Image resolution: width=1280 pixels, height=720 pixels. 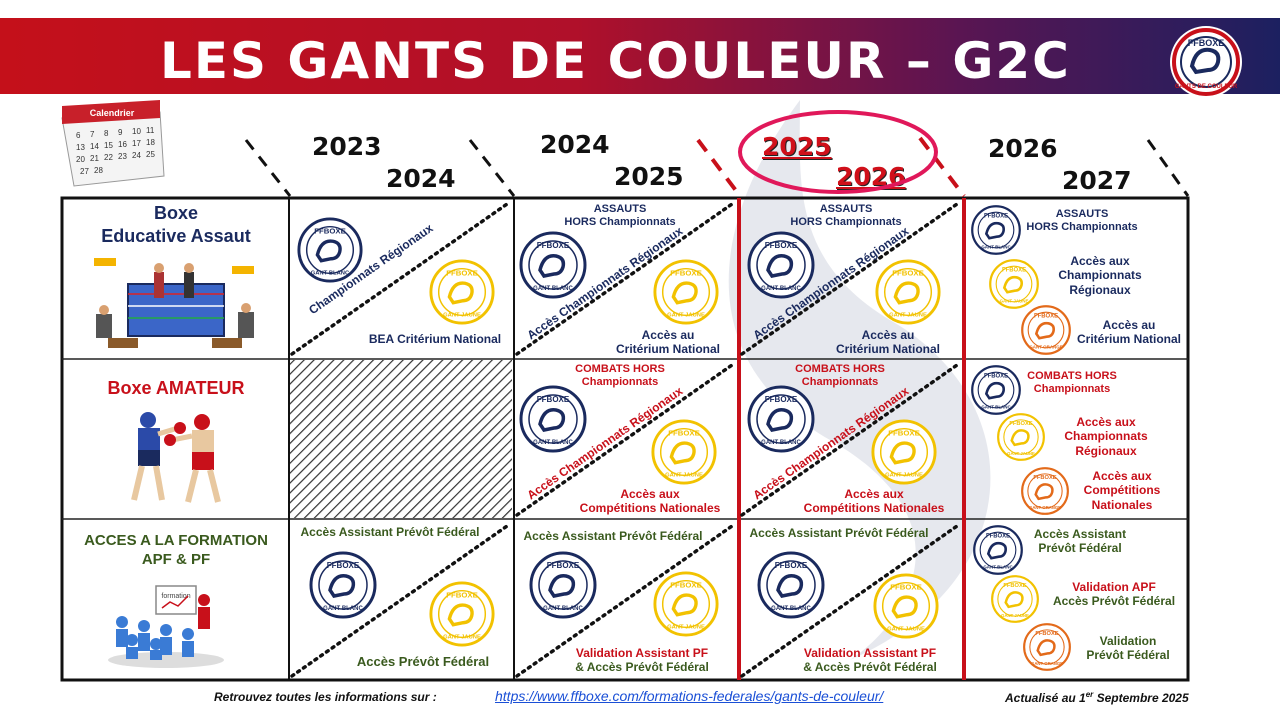 What do you see at coordinates (1106, 436) in the screenshot?
I see `amateur-c4-mid: Accès aux Championnats Régionaux` at bounding box center [1106, 436].